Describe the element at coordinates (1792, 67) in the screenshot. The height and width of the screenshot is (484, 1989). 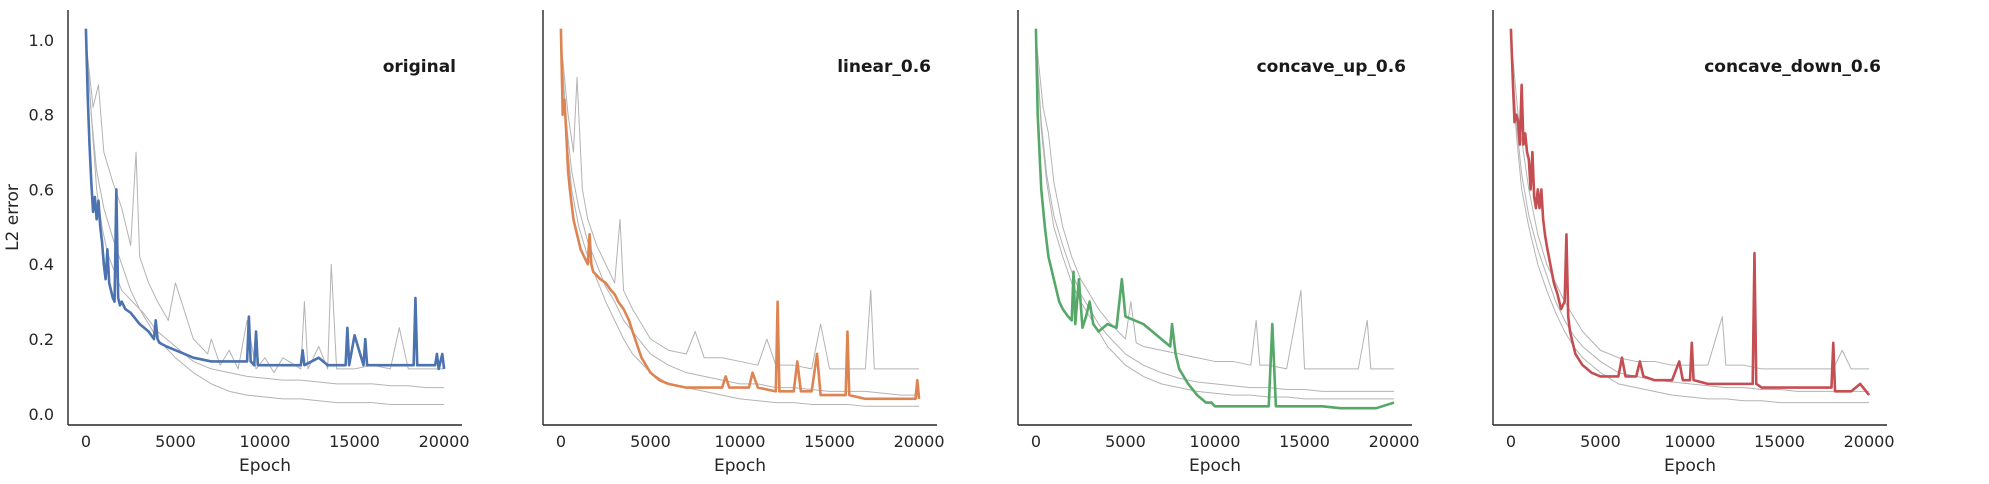
I see `panel-title: concave_down_0.6` at that location.